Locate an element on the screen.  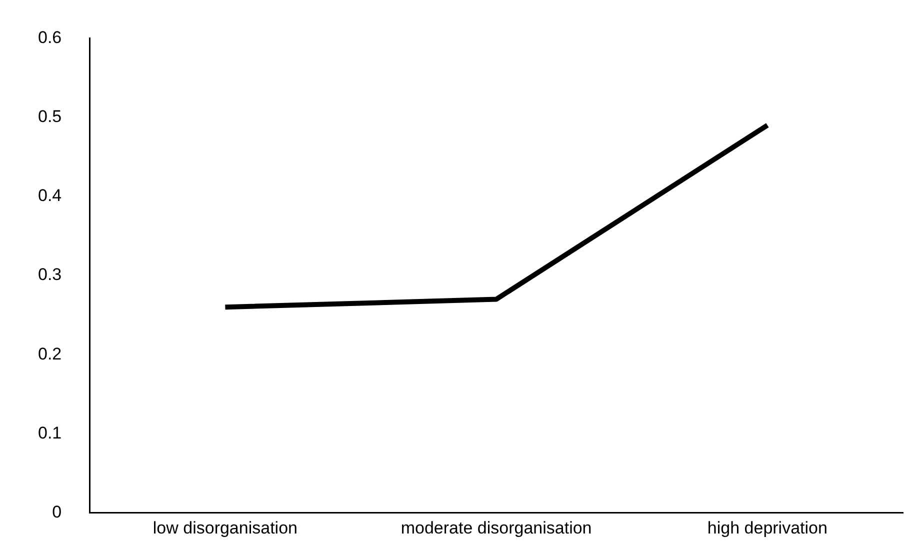
x-tick-label: low disorganisation is located at coordinates (225, 528).